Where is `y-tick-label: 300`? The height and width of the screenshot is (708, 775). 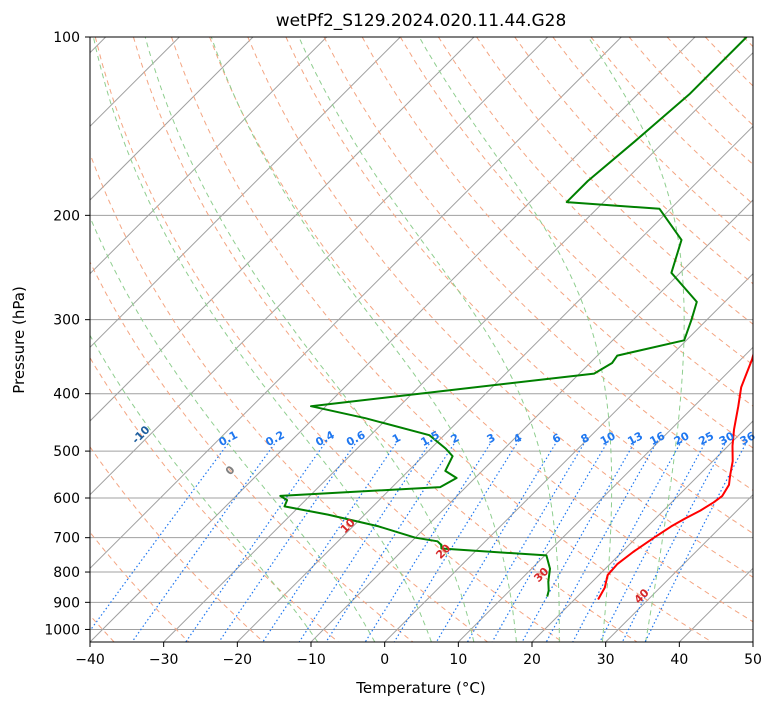
y-tick-label: 300 is located at coordinates (66, 321).